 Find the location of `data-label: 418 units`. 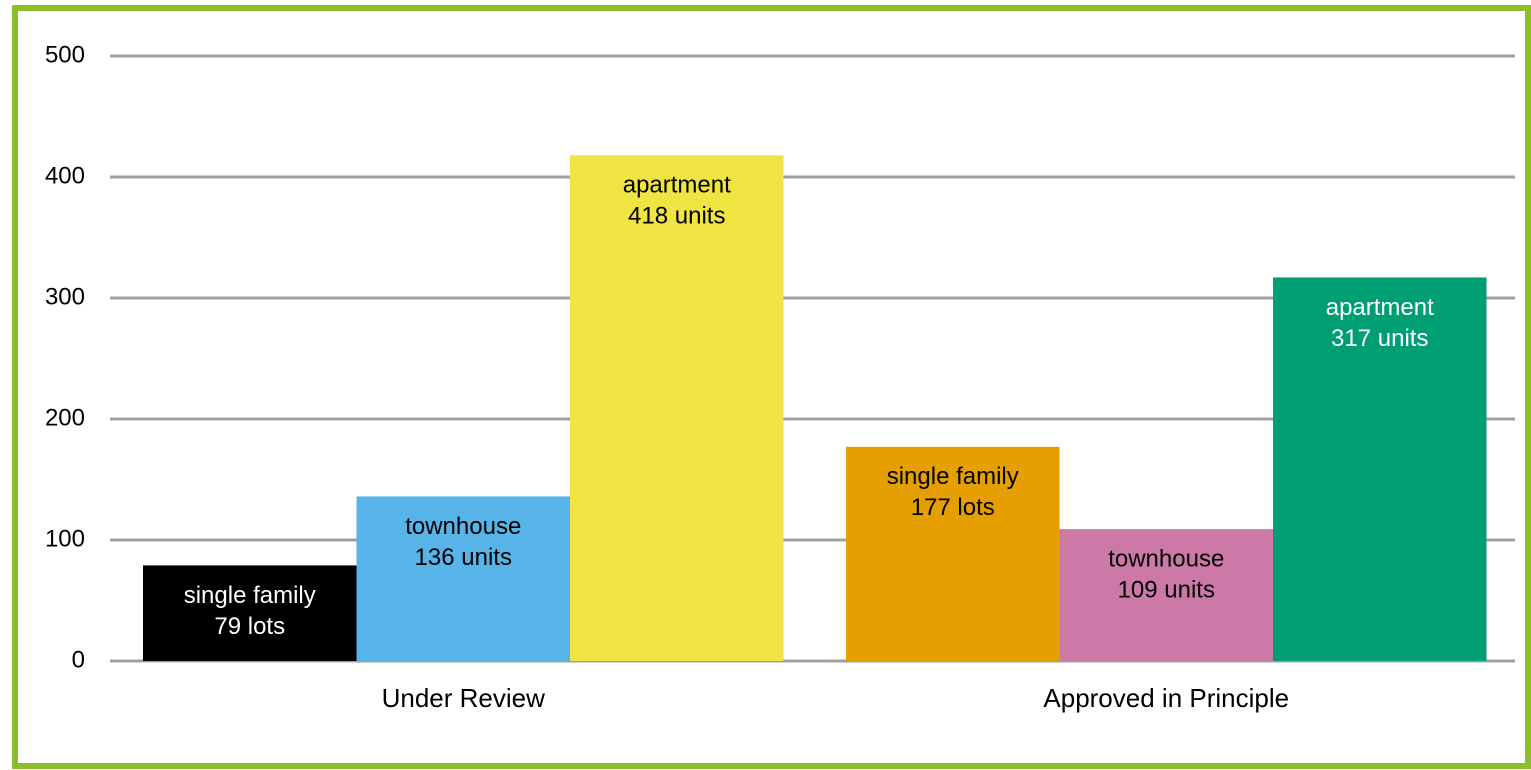

data-label: 418 units is located at coordinates (676, 216).